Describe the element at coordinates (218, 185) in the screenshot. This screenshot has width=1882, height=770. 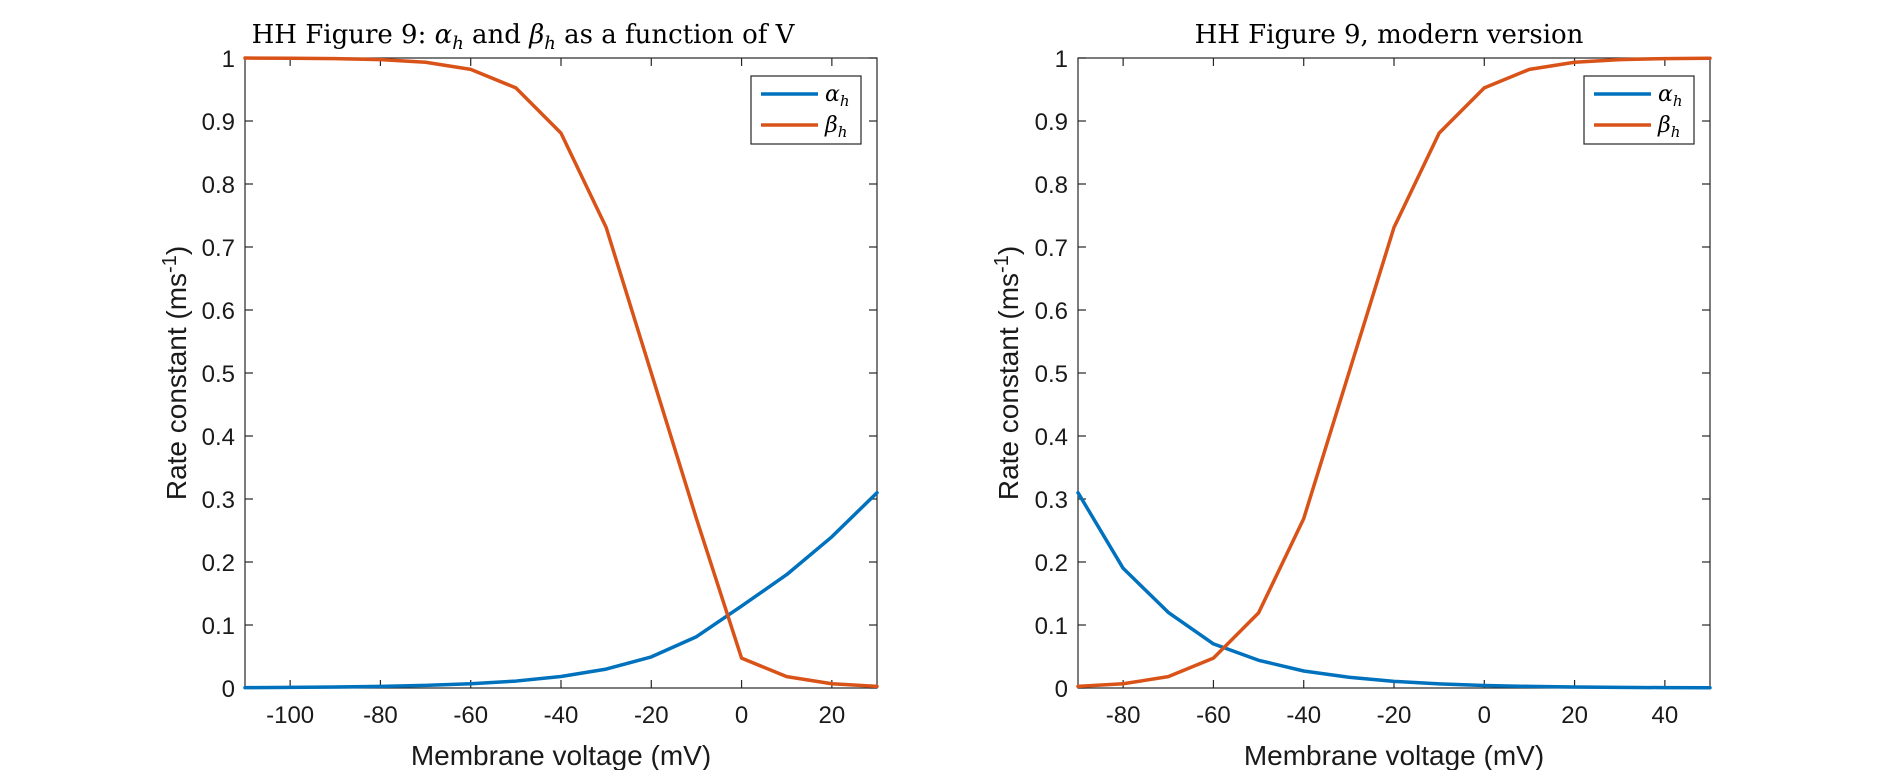
I see `left-y-tick-label: 0.8` at that location.